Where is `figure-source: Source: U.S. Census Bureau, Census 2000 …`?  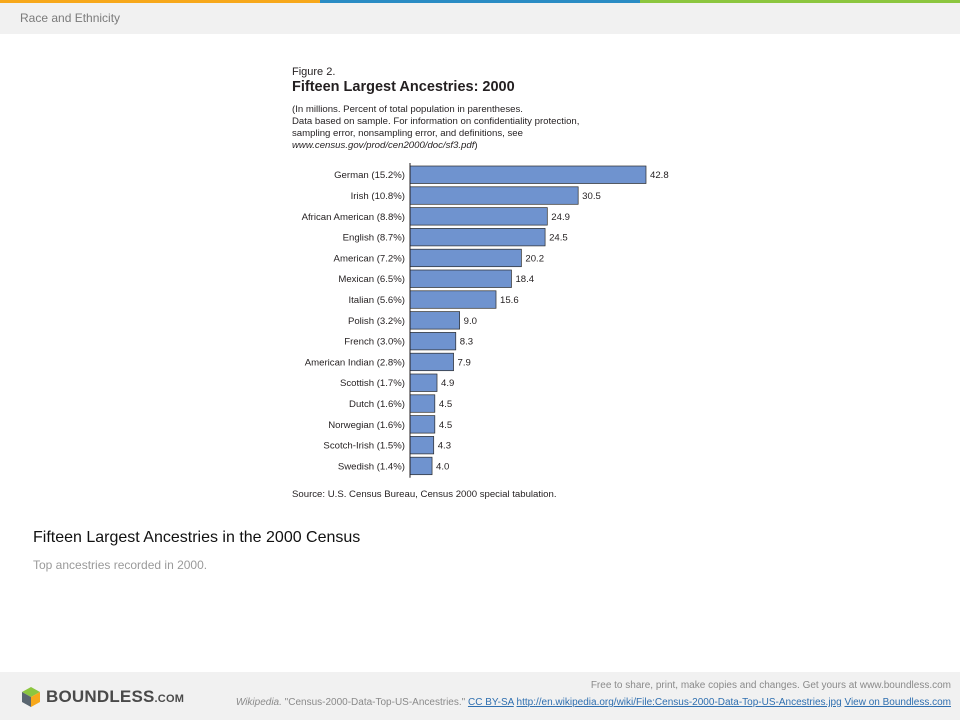 figure-source: Source: U.S. Census Bureau, Census 2000 … is located at coordinates (424, 494).